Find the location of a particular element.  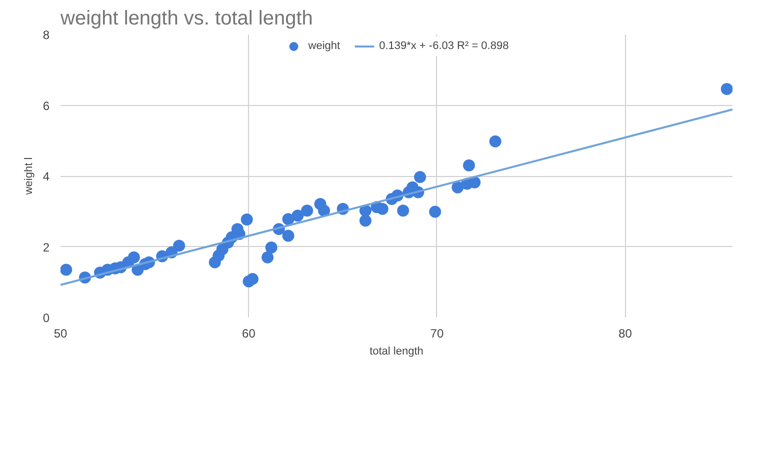

y-tick-label: 2 is located at coordinates (46, 247).